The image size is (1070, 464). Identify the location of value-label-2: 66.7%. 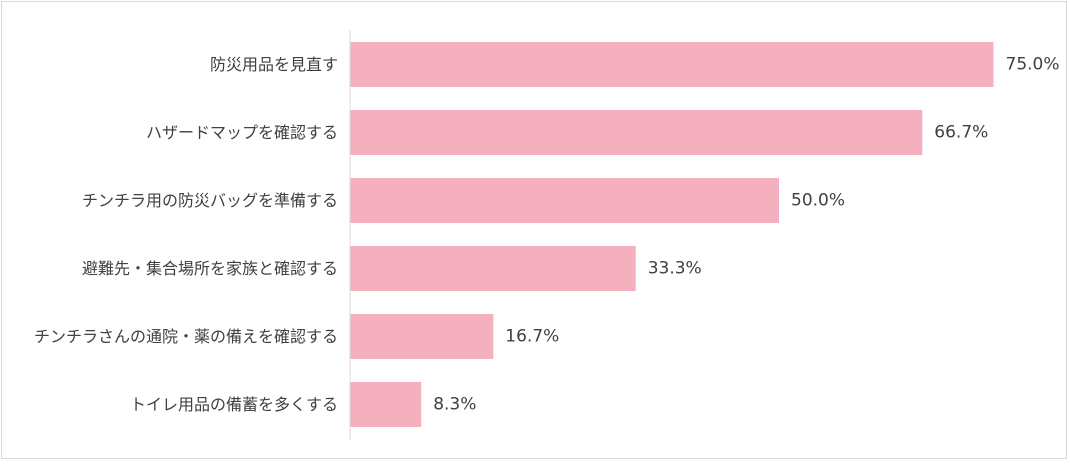
(961, 133).